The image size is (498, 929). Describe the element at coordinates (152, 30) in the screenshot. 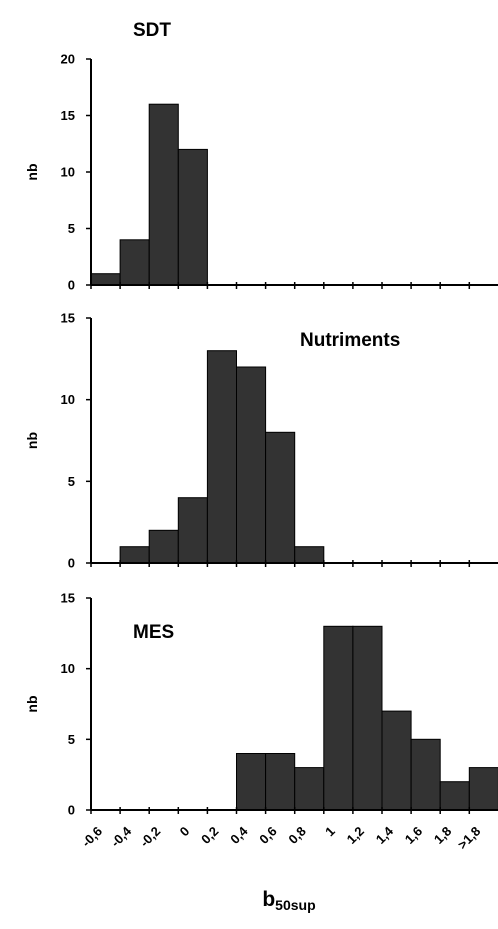

I see `panel-title-1: SDT` at that location.